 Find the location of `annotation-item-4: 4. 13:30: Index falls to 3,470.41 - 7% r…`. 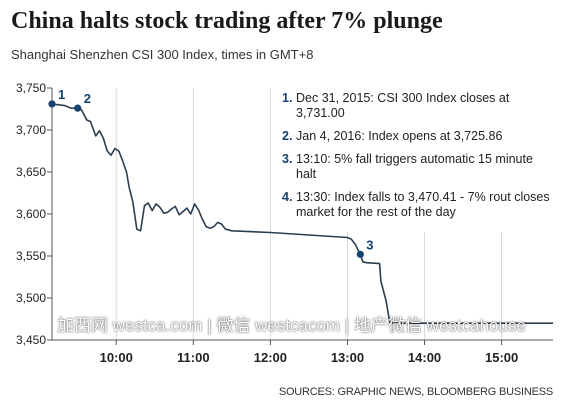

annotation-item-4: 4. 13:30: Index falls to 3,470.41 - 7% r… is located at coordinates (418, 205).